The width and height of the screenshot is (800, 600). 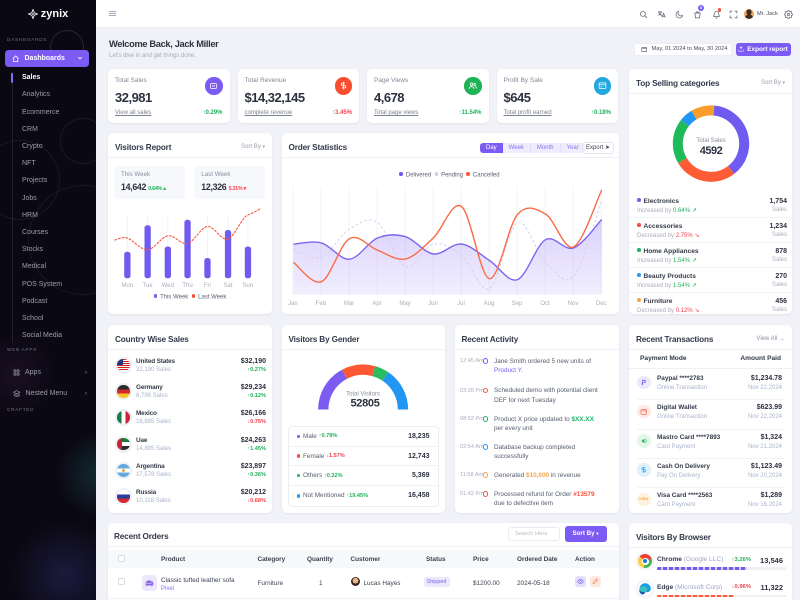 What do you see at coordinates (516, 304) in the screenshot?
I see `svg-text: Sep` at bounding box center [516, 304].